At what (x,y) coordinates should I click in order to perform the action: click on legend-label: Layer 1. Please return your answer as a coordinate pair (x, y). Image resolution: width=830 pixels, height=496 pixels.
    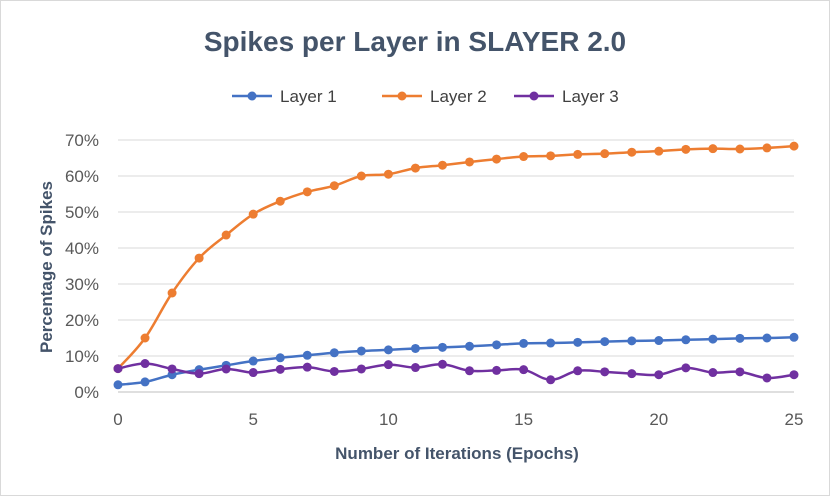
    Looking at the image, I should click on (308, 96).